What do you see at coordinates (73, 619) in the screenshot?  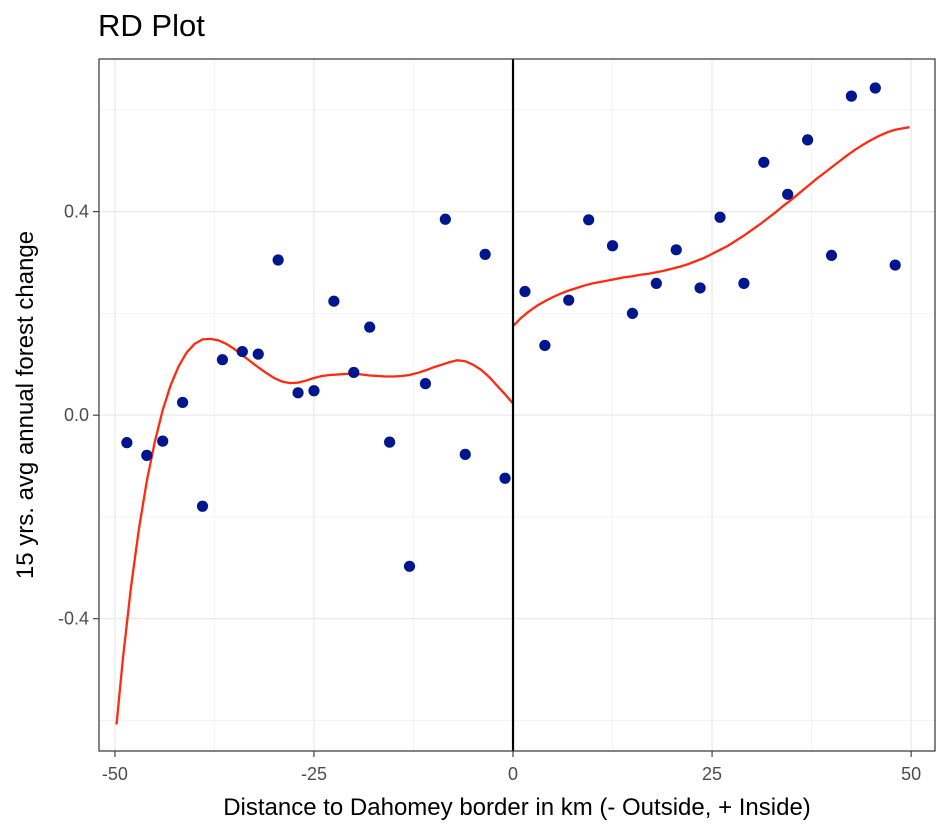 I see `y-tick-label: -0.4` at bounding box center [73, 619].